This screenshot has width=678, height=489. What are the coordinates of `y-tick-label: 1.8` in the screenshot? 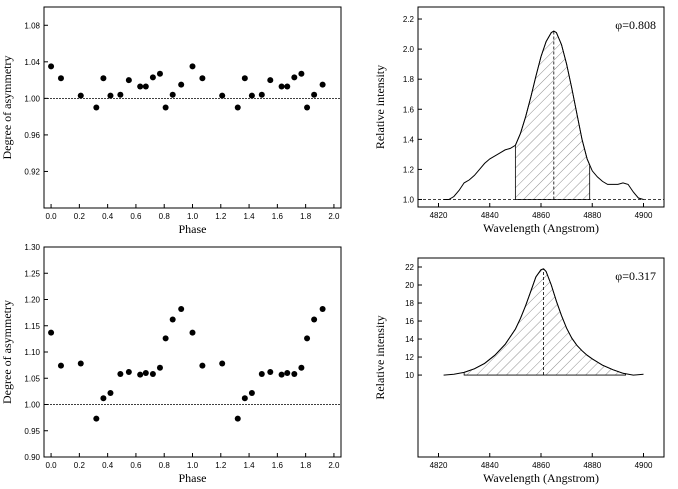 It's located at (409, 79).